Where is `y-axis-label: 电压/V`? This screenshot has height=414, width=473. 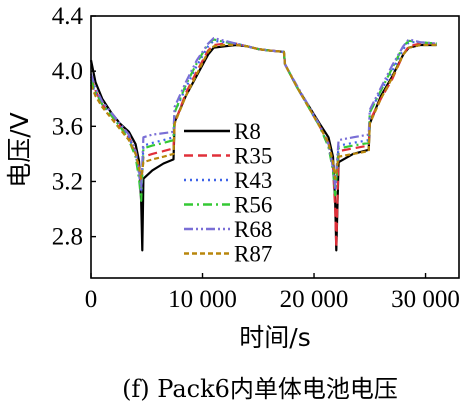
y-axis-label: 电压/V is located at coordinates (19, 150).